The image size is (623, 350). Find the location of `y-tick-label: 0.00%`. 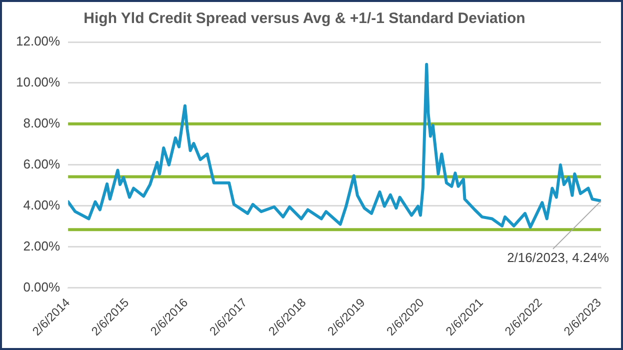

y-tick-label: 0.00% is located at coordinates (42, 286).